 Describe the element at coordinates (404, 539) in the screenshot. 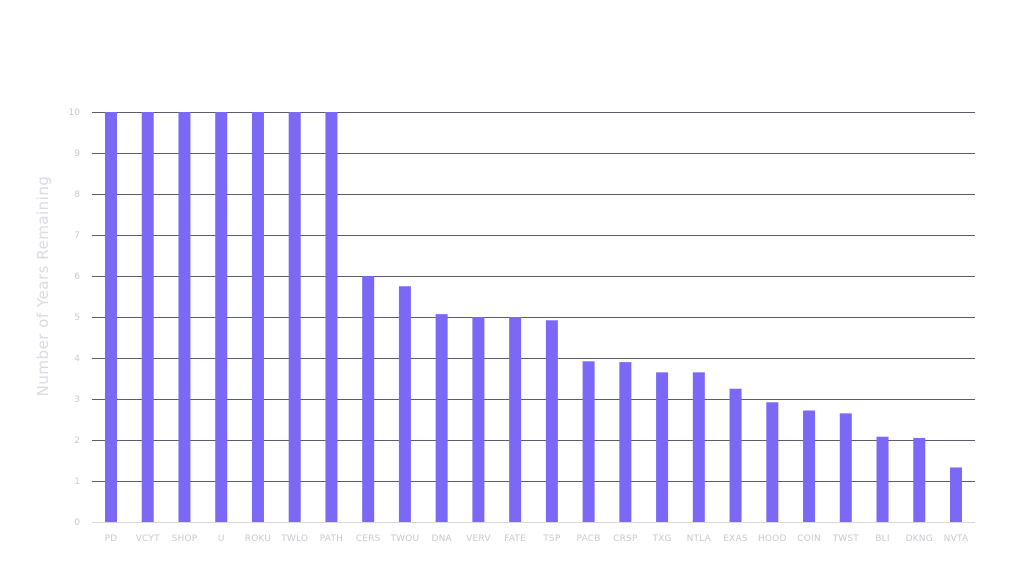

I see `x-tick-label: TWOU` at that location.